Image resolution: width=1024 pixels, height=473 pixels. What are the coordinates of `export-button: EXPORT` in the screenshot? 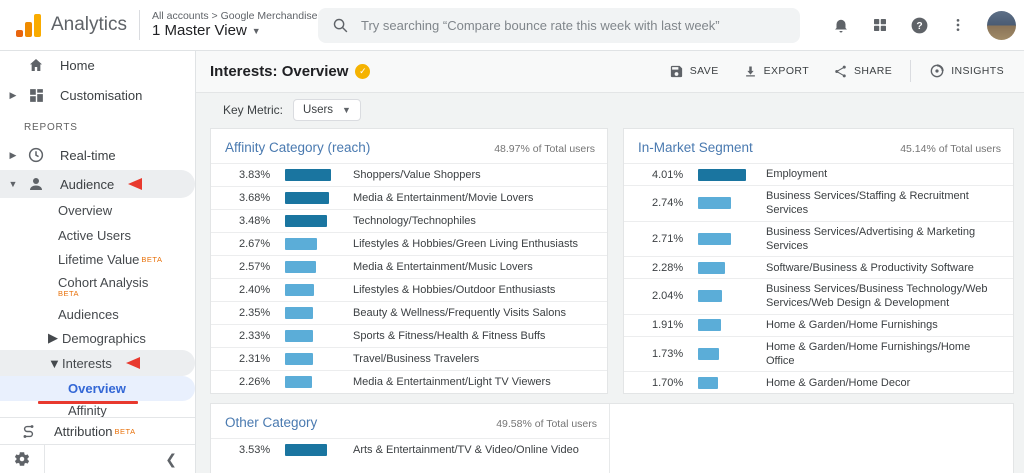 It's located at (776, 71).